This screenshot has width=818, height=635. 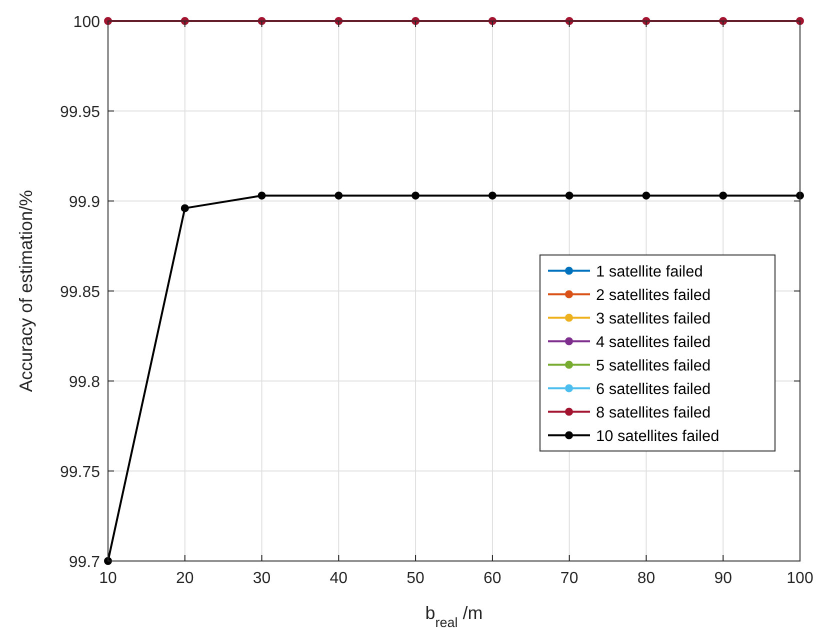 What do you see at coordinates (653, 365) in the screenshot?
I see `legend-label: 5 satellites failed` at bounding box center [653, 365].